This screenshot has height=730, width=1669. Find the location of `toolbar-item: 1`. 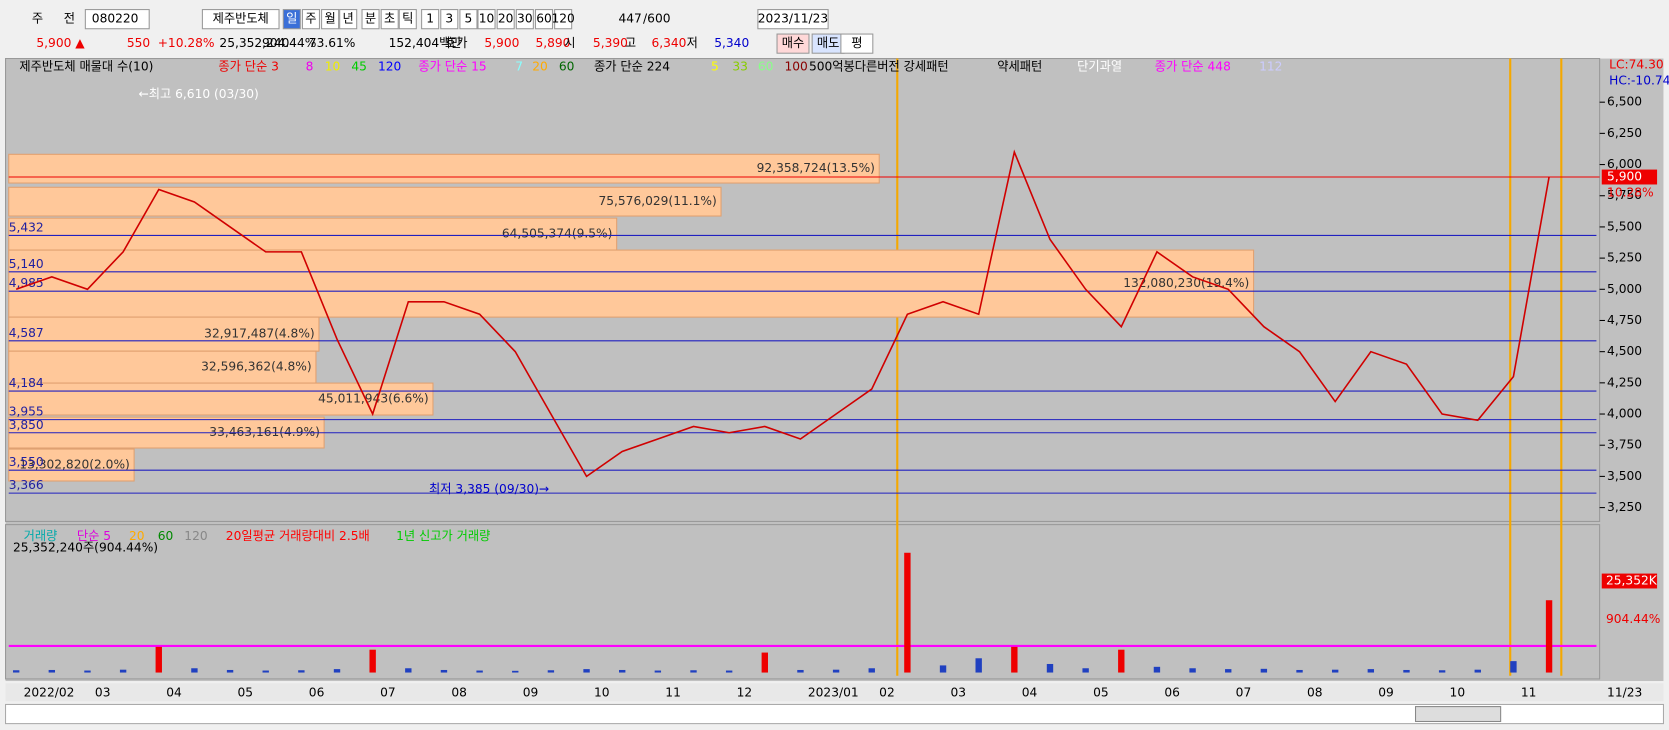

toolbar-item: 1 is located at coordinates (430, 19).